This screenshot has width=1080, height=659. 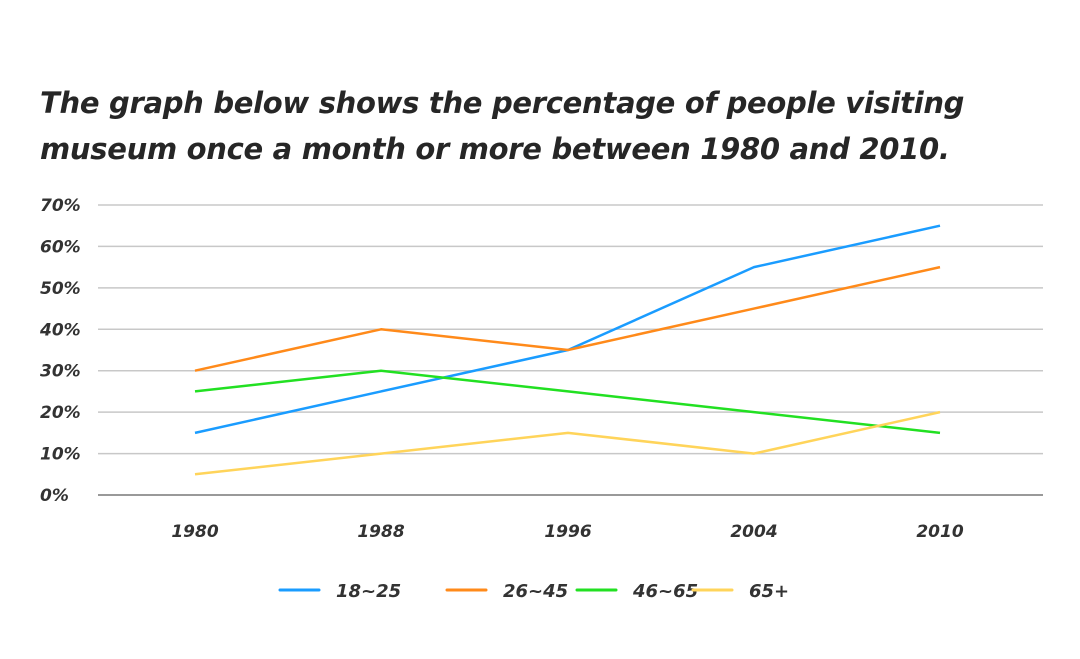 I want to click on legend-label: 65+, so click(x=769, y=591).